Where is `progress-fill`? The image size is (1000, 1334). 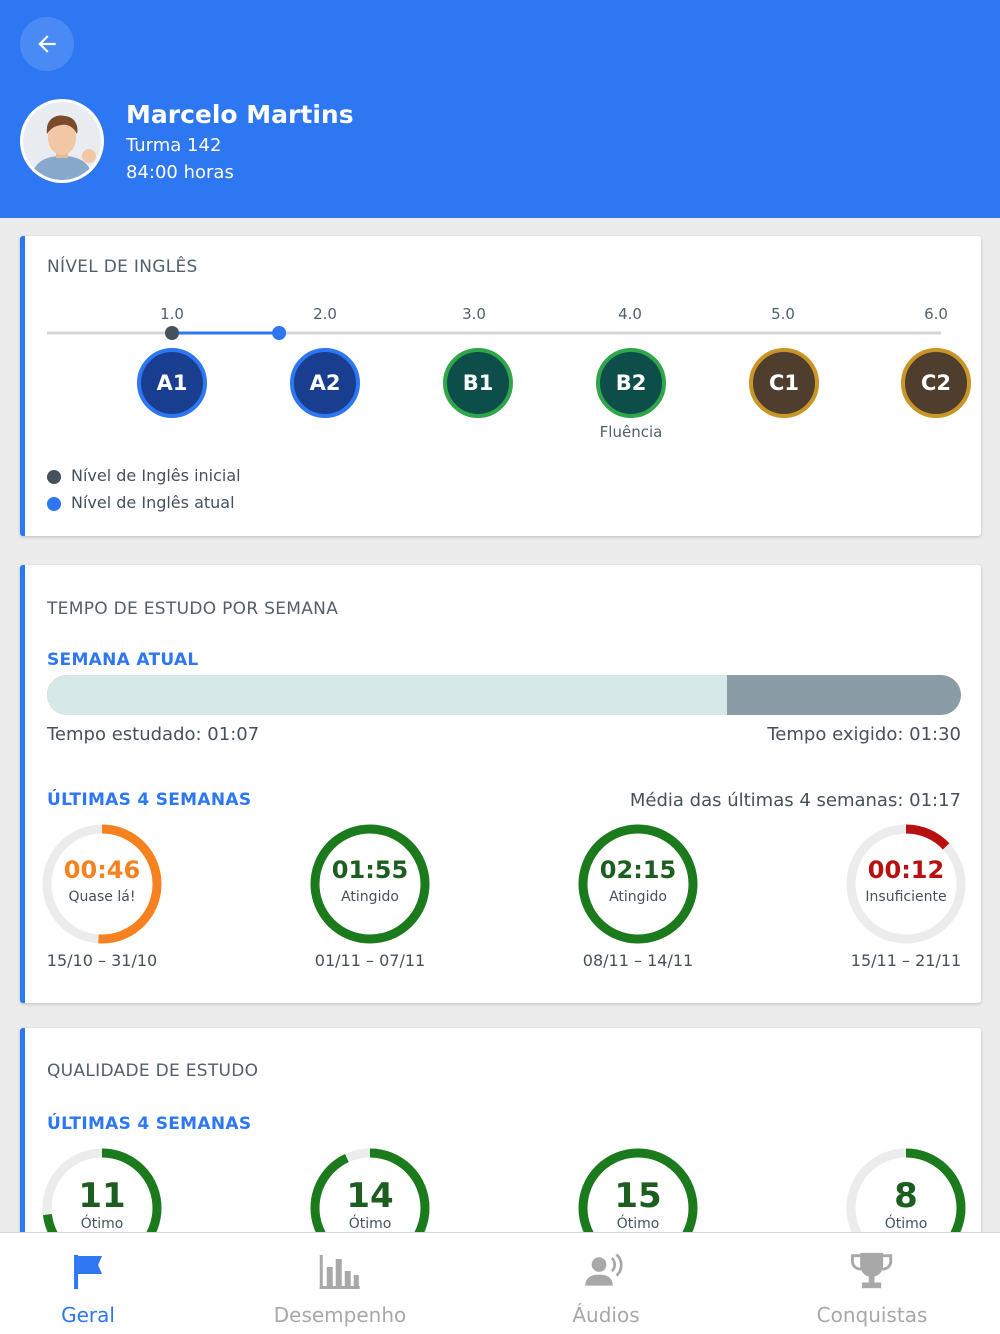
progress-fill is located at coordinates (387, 695).